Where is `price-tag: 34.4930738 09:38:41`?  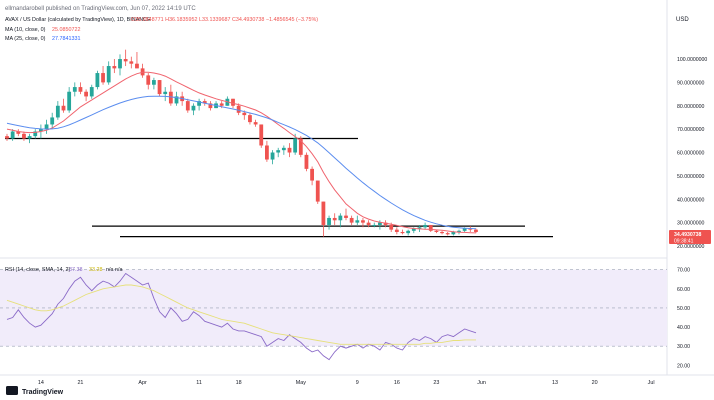 price-tag: 34.4930738 09:38:41 is located at coordinates (690, 237).